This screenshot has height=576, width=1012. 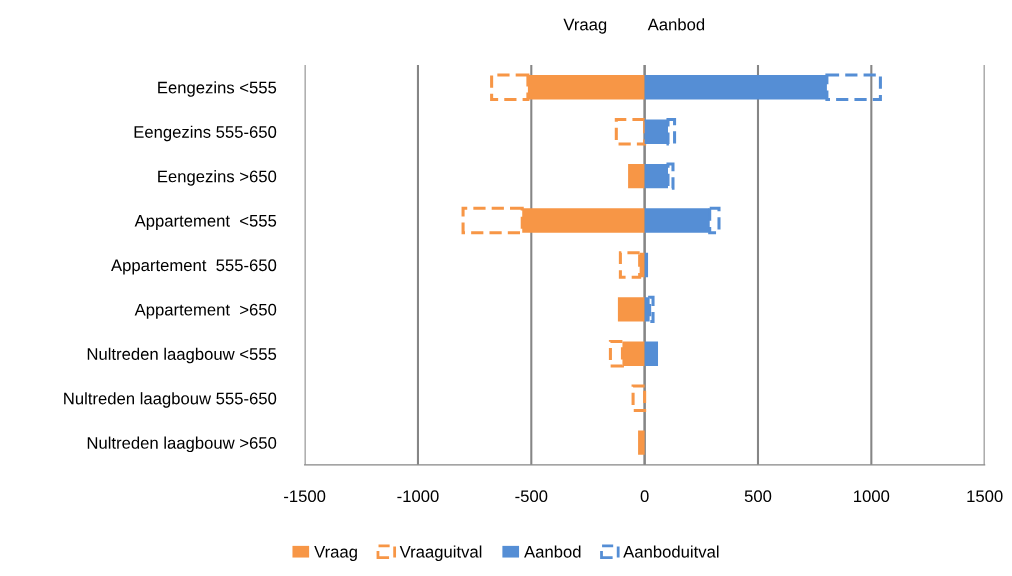 I want to click on x-tick-label: -1000, so click(x=418, y=496).